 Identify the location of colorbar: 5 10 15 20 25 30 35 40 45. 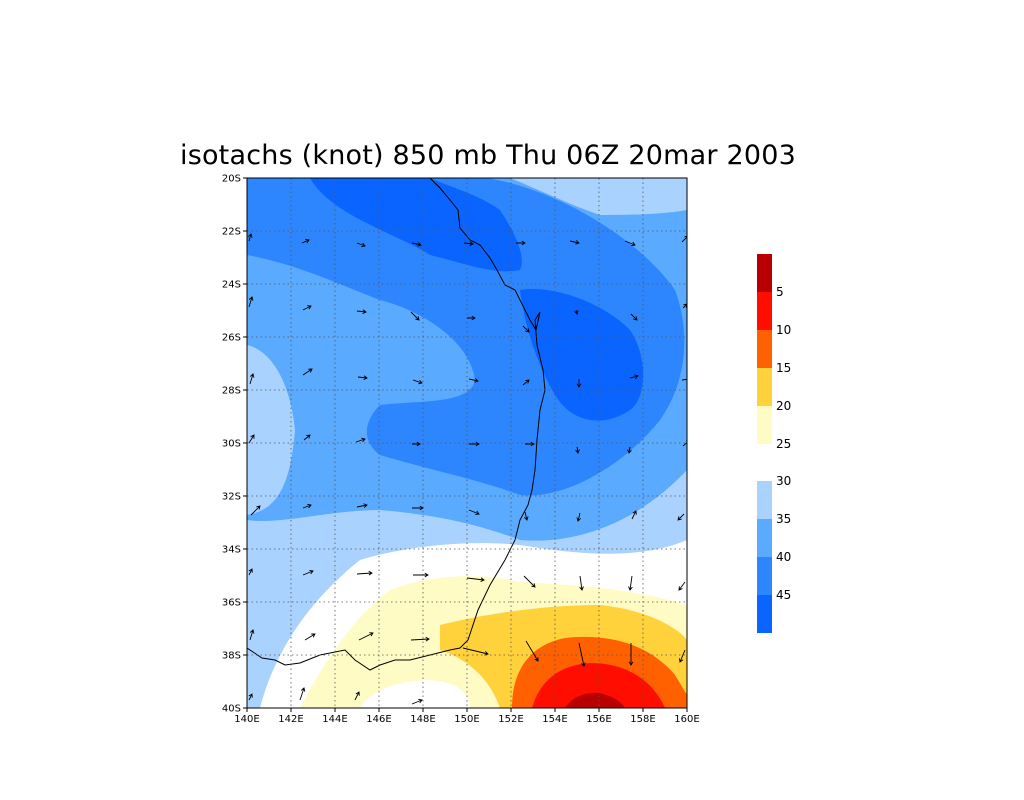
(774, 443).